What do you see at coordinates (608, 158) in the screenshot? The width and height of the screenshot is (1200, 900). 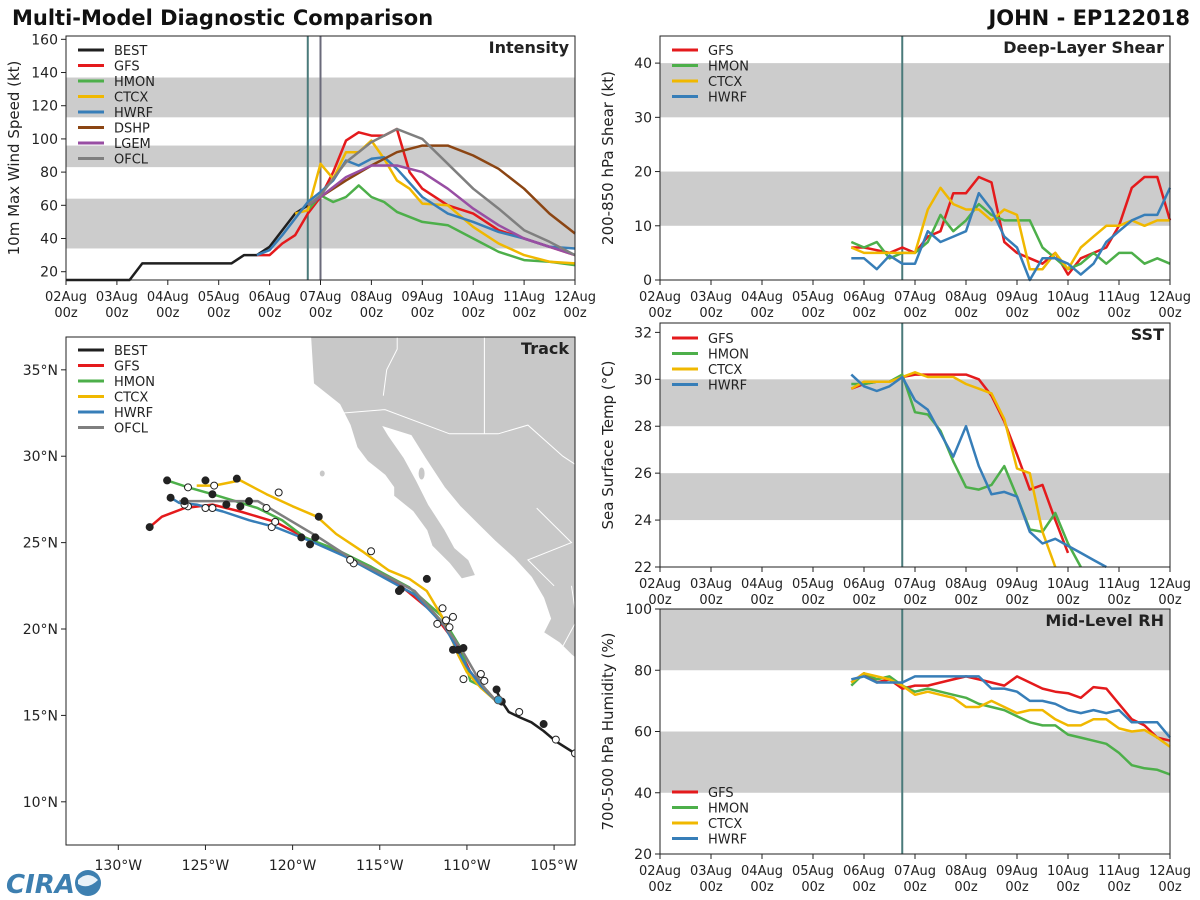 I see `shear-ylabel: 200-850 hPa Shear (kt)` at bounding box center [608, 158].